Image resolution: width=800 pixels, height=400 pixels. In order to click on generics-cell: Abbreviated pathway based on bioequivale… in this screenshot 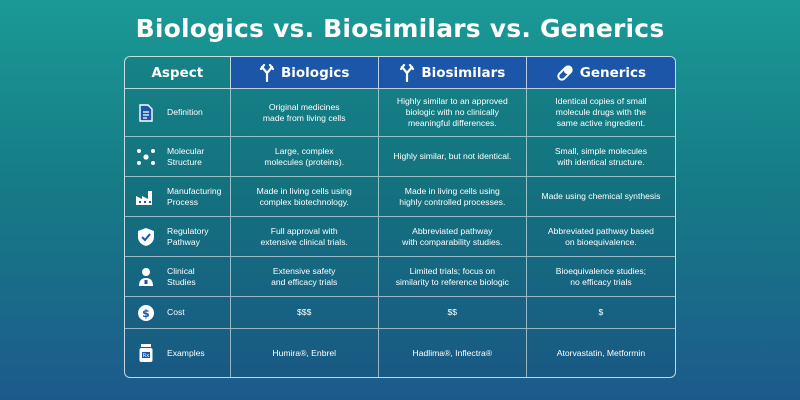, I will do `click(600, 236)`.